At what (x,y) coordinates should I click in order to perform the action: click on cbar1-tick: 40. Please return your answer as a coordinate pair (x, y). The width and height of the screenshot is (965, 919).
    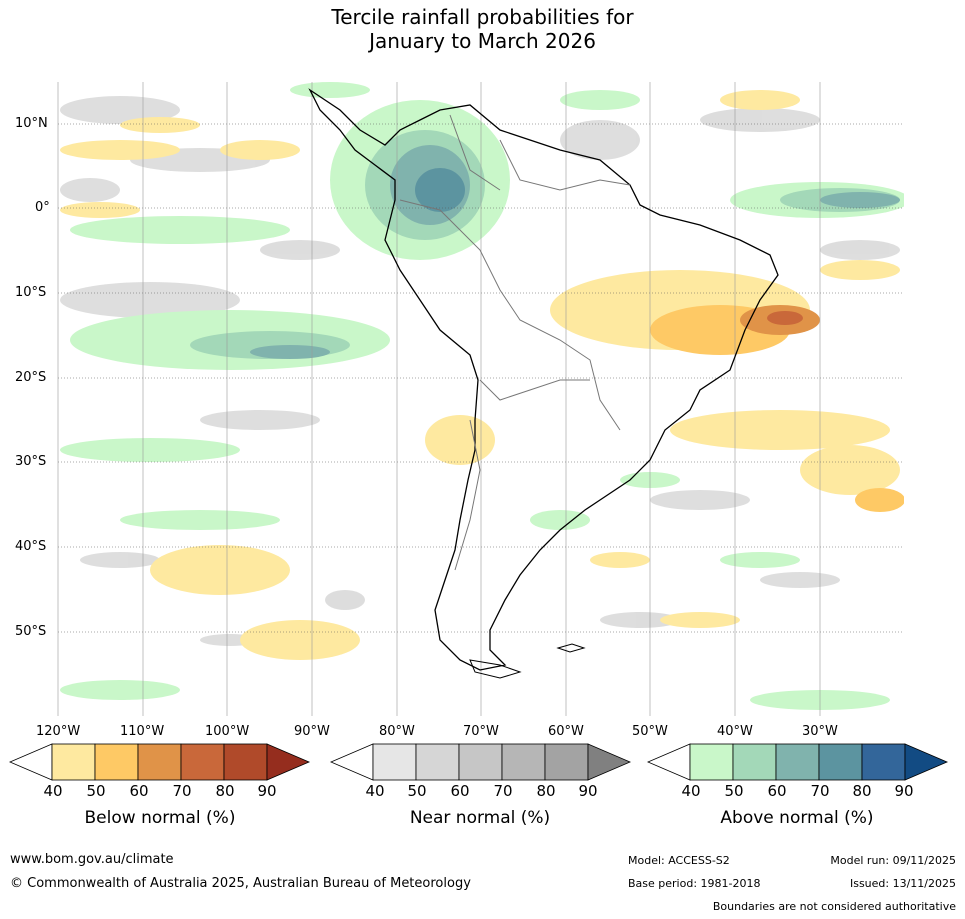
    Looking at the image, I should click on (375, 791).